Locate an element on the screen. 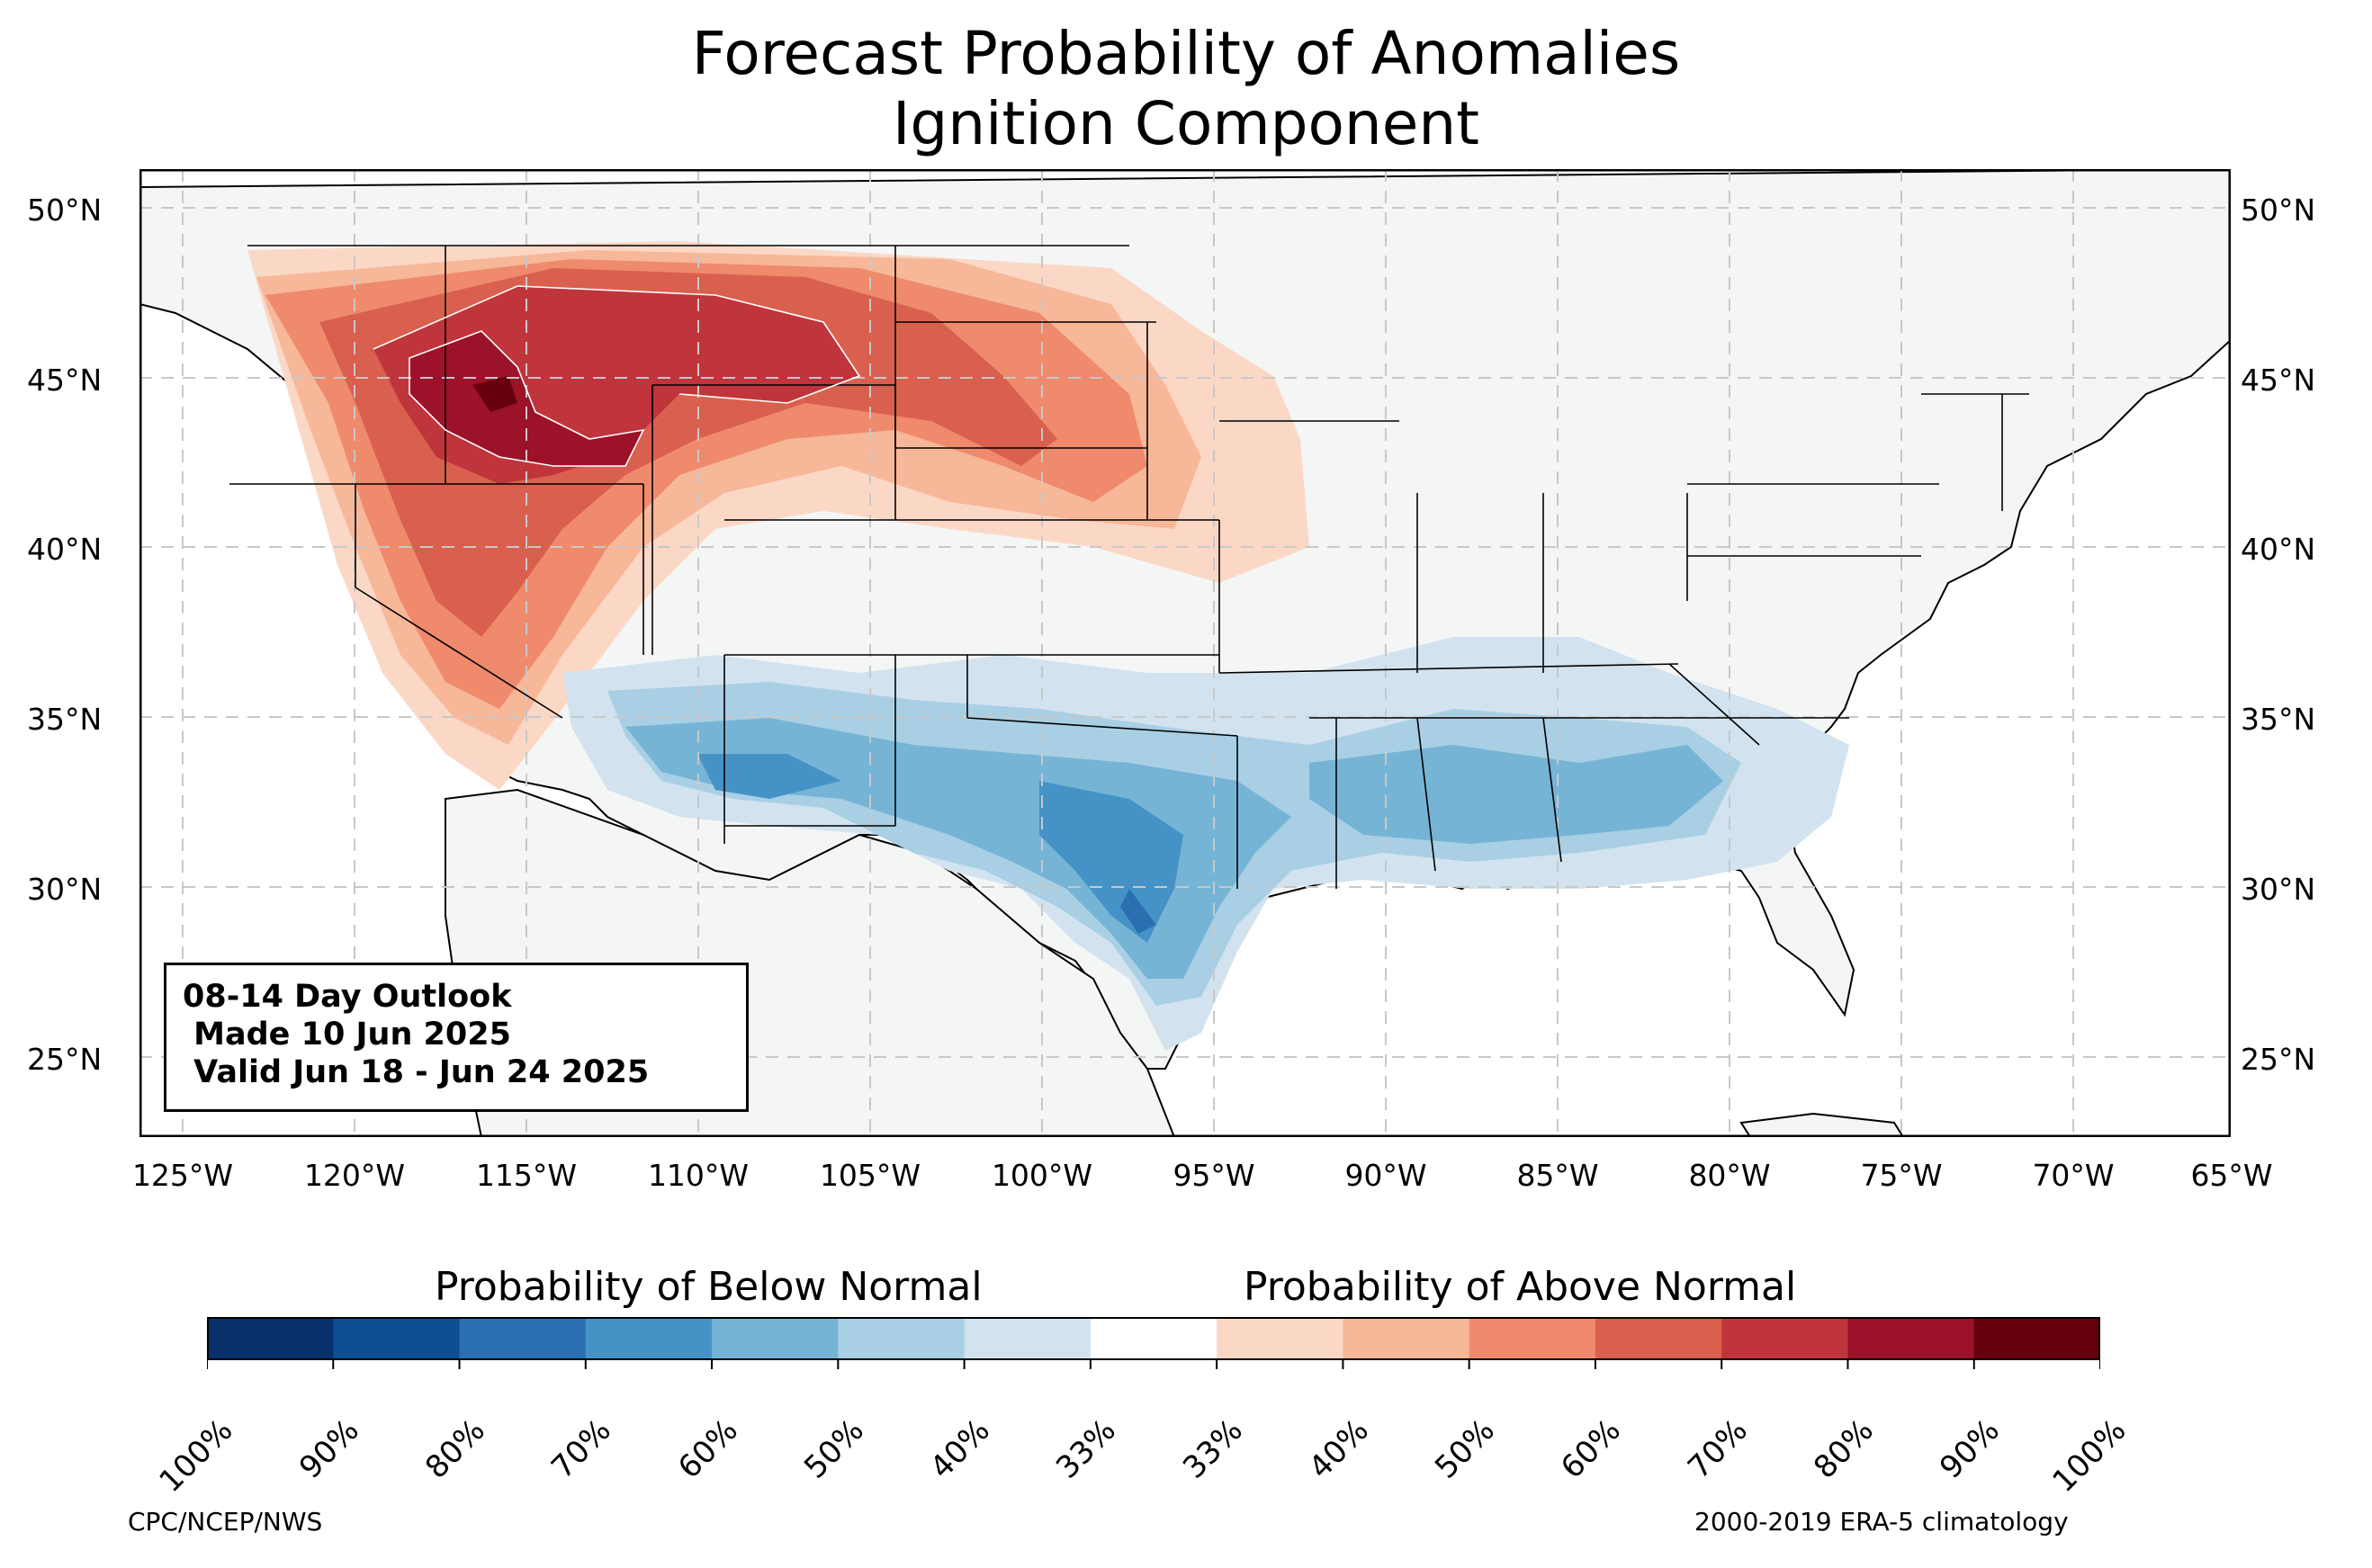 The width and height of the screenshot is (2372, 1568). lat-tick-right: 30°N is located at coordinates (2278, 889).